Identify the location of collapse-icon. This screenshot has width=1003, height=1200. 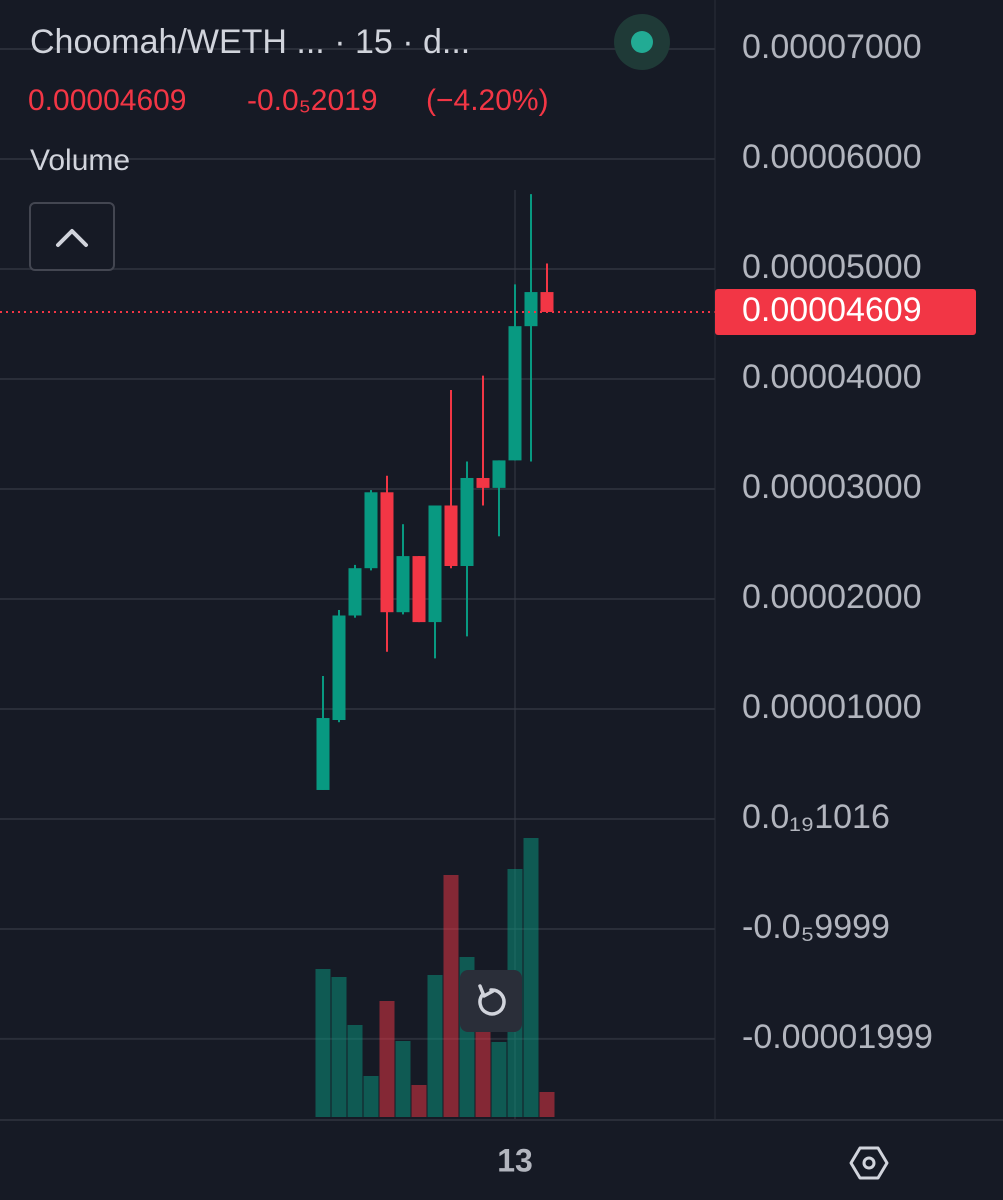
(72, 238).